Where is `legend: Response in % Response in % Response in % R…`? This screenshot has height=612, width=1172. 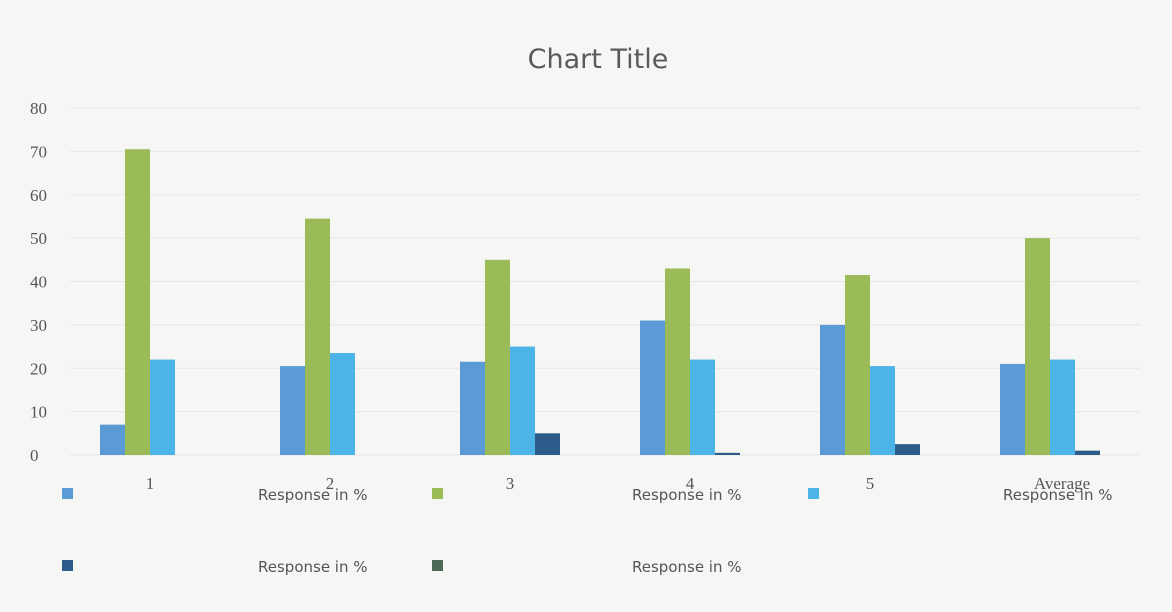 legend: Response in % Response in % Response in % R… is located at coordinates (587, 531).